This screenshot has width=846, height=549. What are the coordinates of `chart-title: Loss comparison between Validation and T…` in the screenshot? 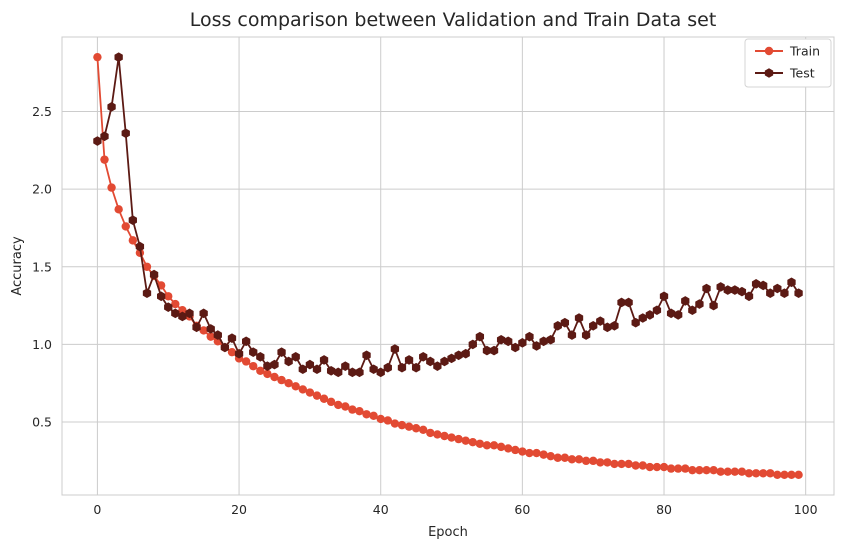 It's located at (453, 20).